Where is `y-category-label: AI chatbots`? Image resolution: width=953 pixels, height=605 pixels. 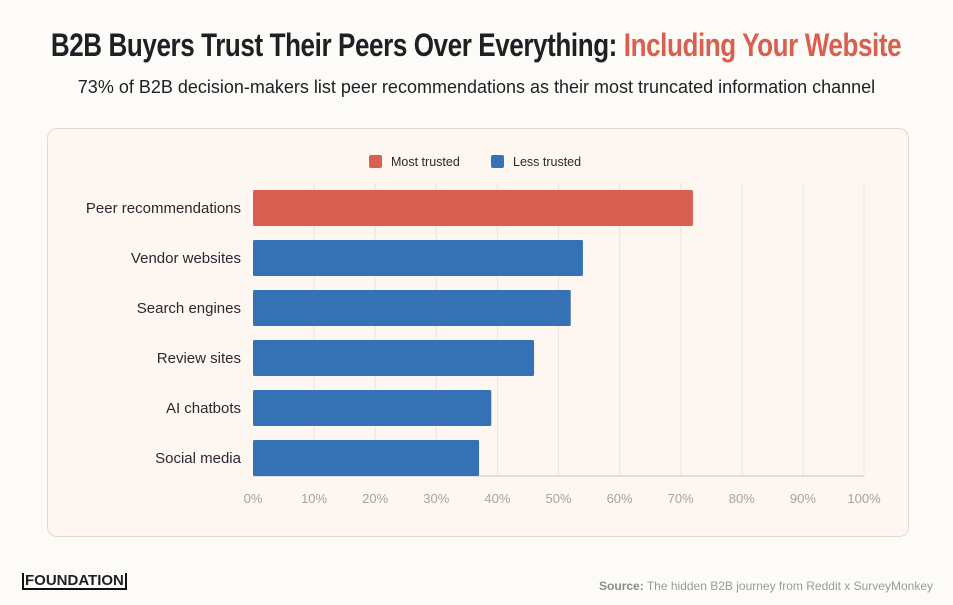 y-category-label: AI chatbots is located at coordinates (203, 408).